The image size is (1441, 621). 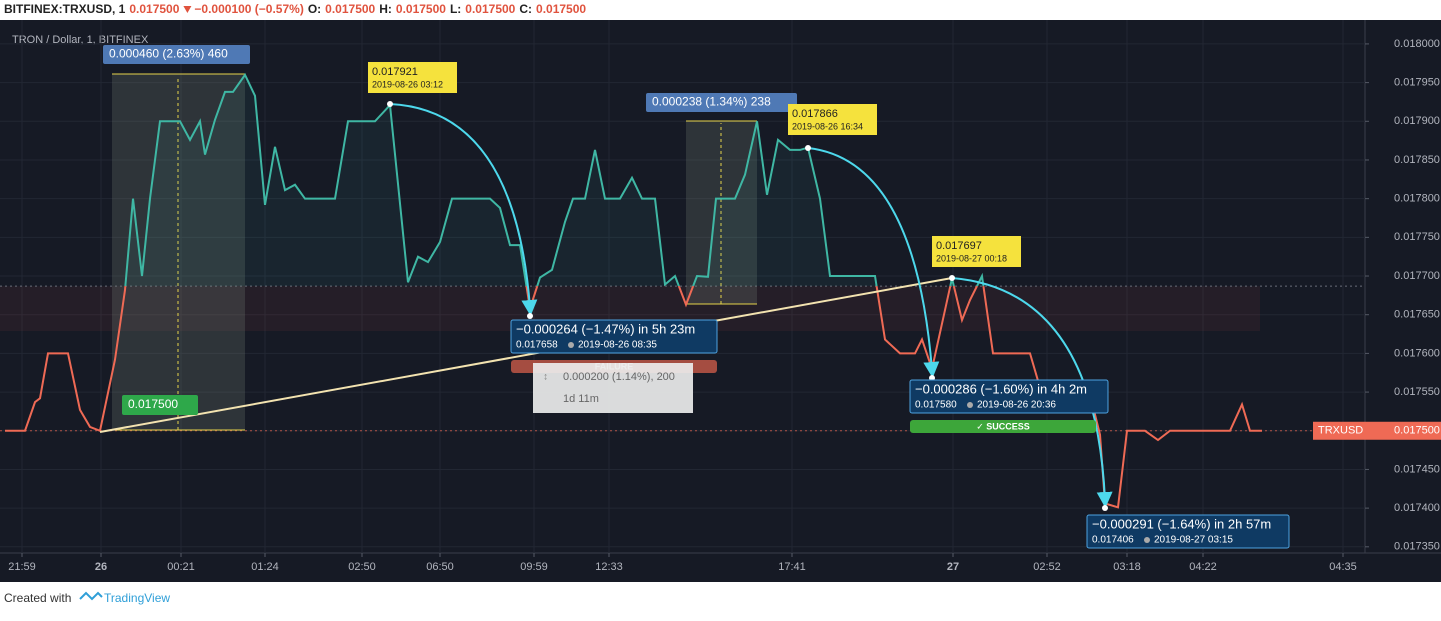 What do you see at coordinates (815, 114) in the screenshot?
I see `note-price: 0.017866` at bounding box center [815, 114].